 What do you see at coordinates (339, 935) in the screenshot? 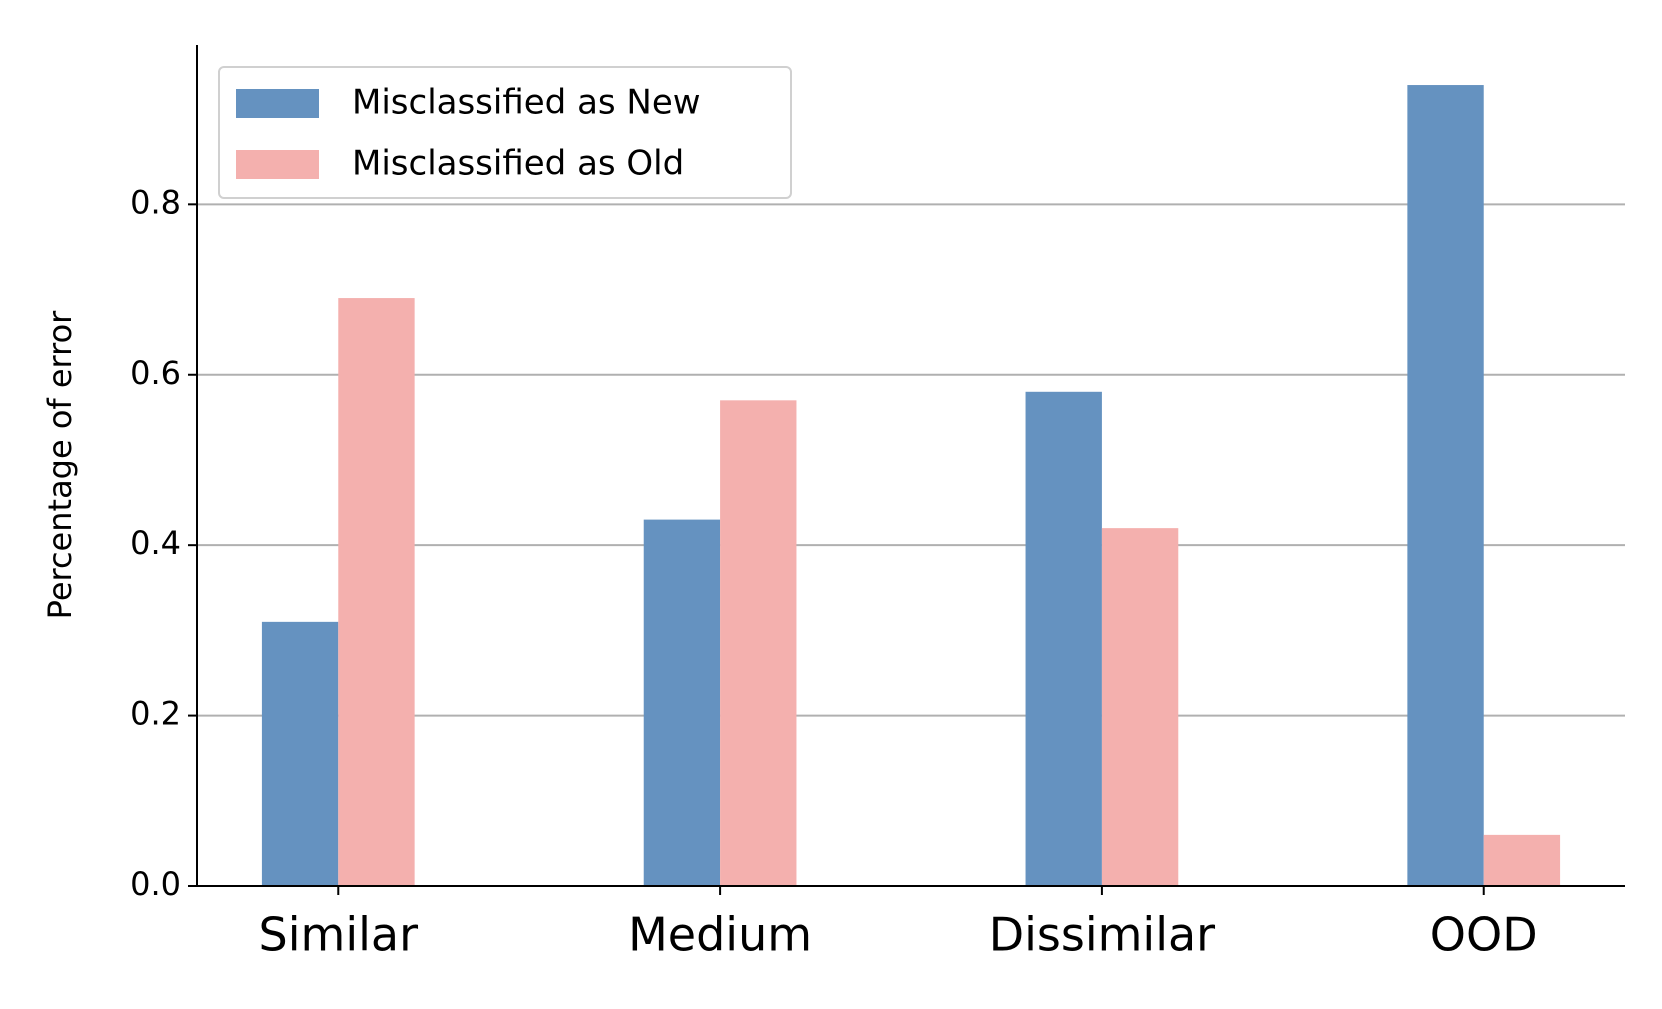
I see `x-tick-label: Similar` at bounding box center [339, 935].